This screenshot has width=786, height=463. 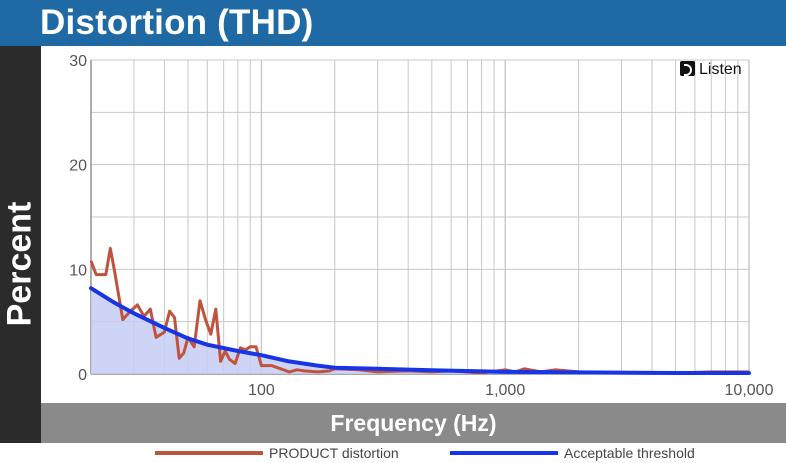 I want to click on header-bar: Distortion (THD), so click(x=393, y=23).